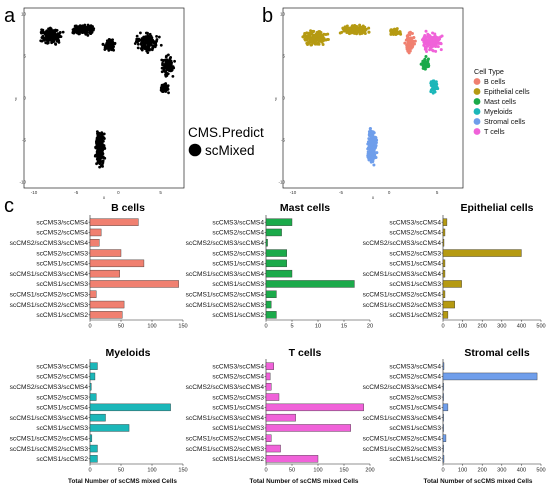 The image size is (550, 490). Describe the element at coordinates (501, 327) in the screenshot. I see `x-tick-label: 300` at that location.